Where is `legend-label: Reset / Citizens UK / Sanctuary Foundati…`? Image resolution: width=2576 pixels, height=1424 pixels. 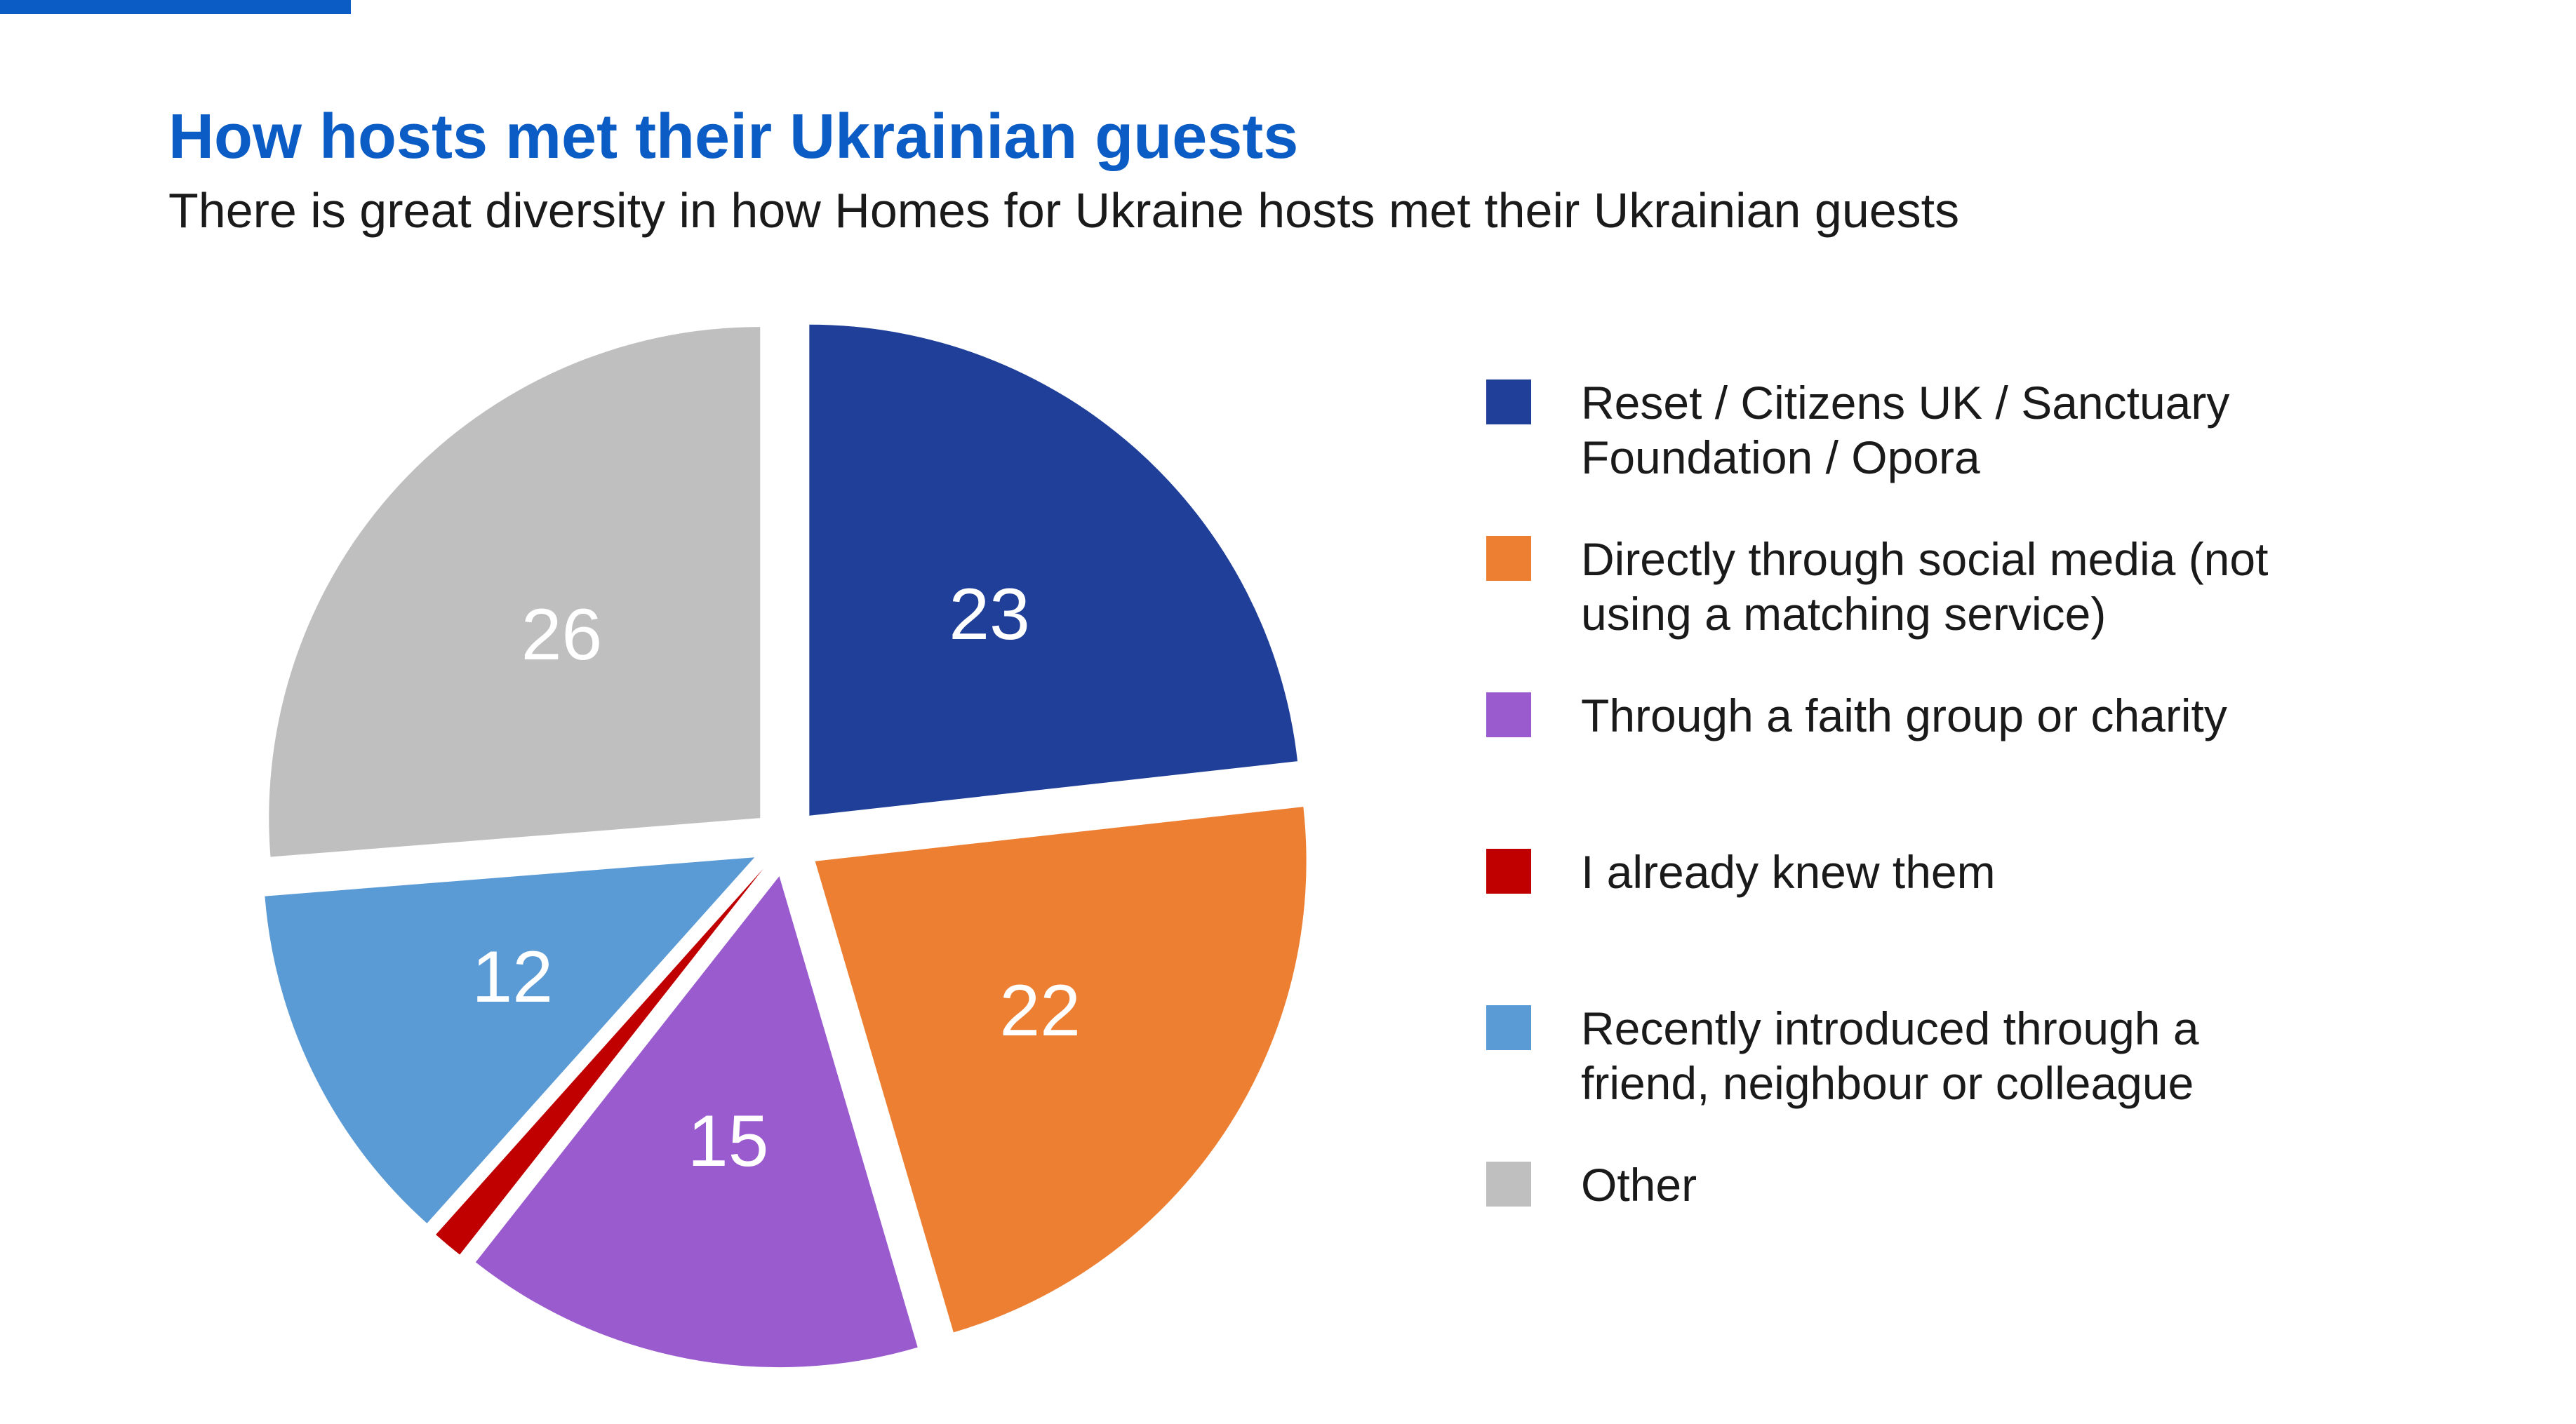 legend-label: Reset / Citizens UK / Sanctuary Foundati… is located at coordinates (1905, 430).